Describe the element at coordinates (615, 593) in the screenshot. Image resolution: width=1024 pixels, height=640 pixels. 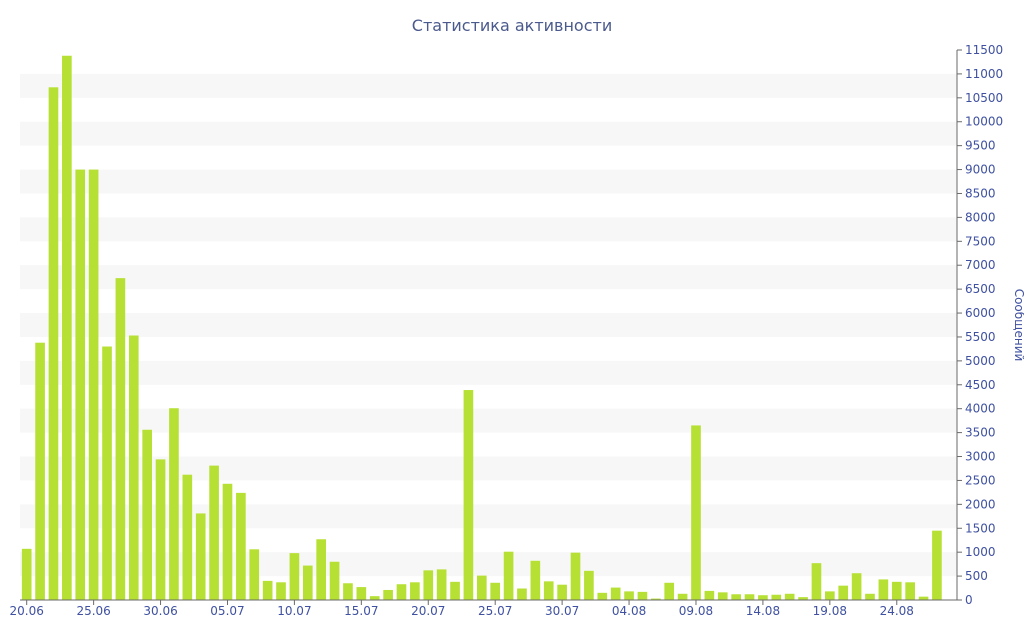
I see `bar-03.08` at that location.